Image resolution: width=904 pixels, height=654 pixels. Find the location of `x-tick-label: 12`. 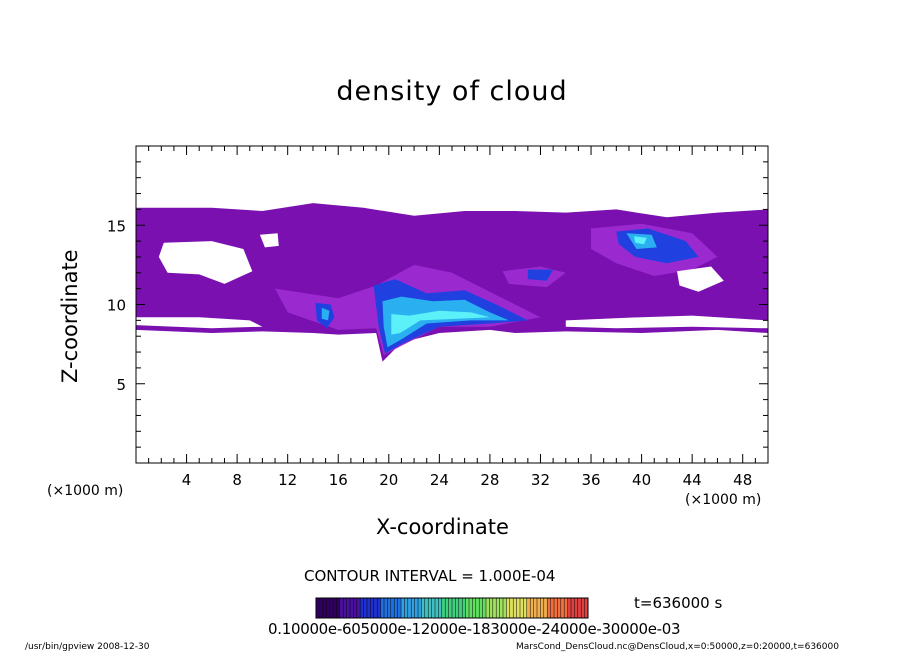

x-tick-label: 12 is located at coordinates (287, 480).